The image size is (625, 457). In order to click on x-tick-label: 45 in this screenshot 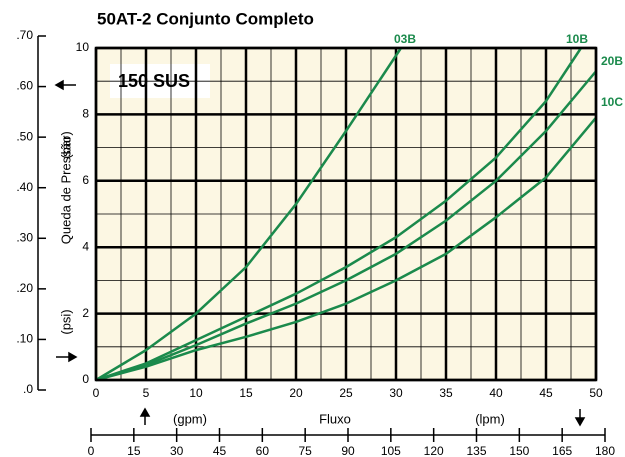, I will do `click(546, 393)`.